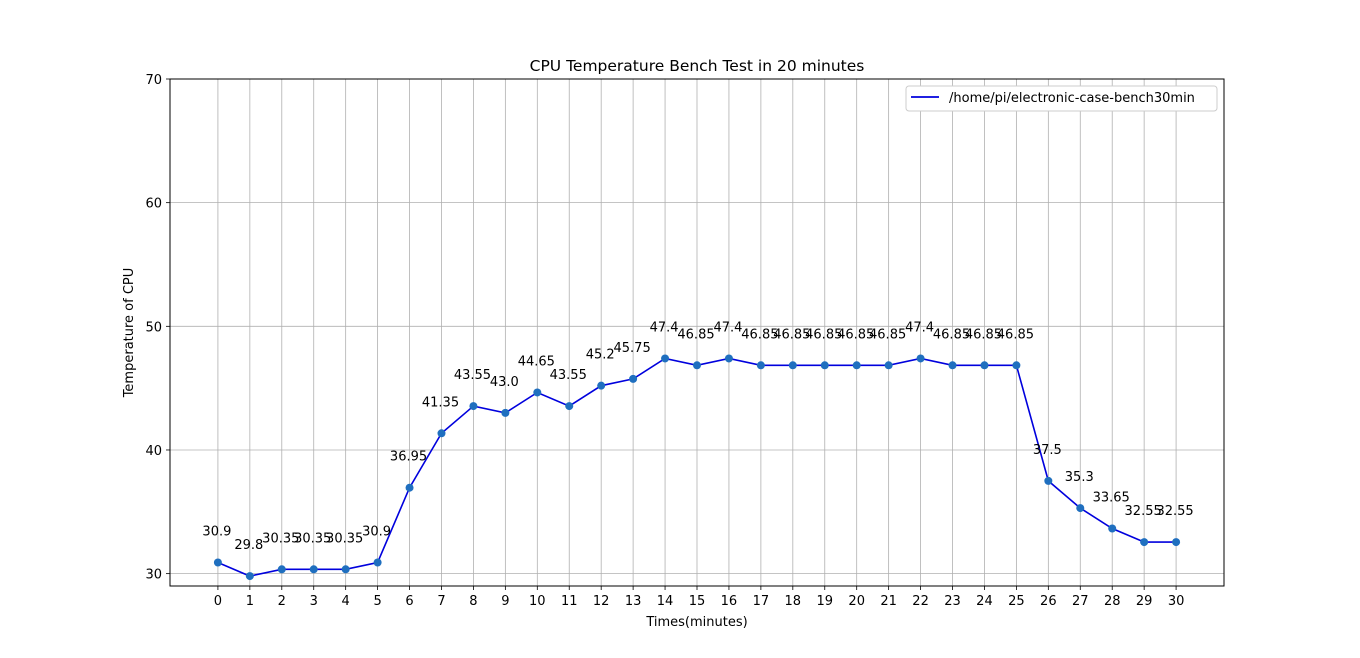 Image resolution: width=1360 pixels, height=658 pixels. What do you see at coordinates (920, 601) in the screenshot?
I see `x-tick-label: 22` at bounding box center [920, 601].